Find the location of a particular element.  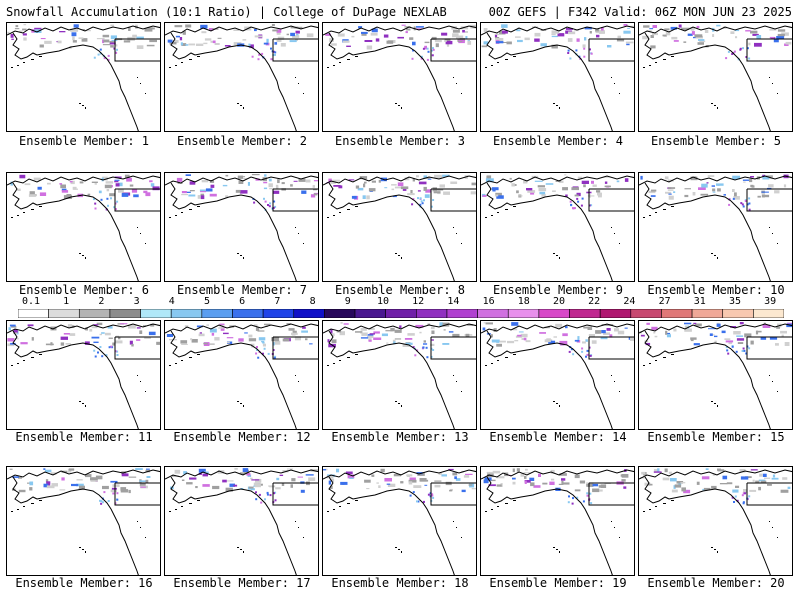

colorbar-tick-label: 10 is located at coordinates (383, 301).